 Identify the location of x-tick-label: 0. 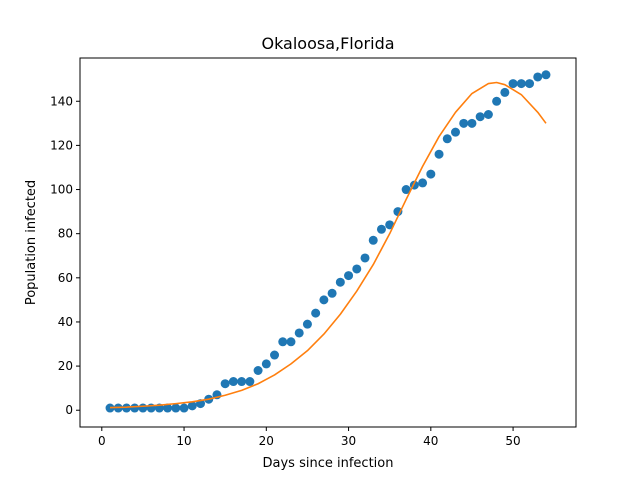
(102, 441).